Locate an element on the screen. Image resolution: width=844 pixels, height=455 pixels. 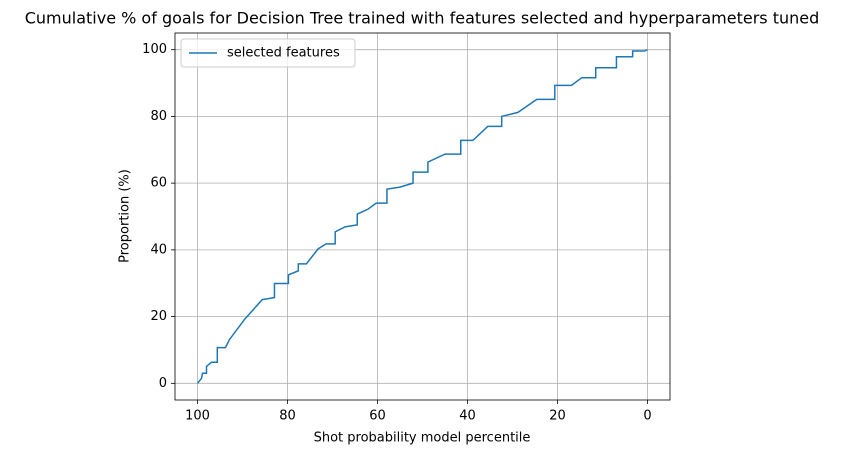
x-tick-label: 0 is located at coordinates (647, 416).